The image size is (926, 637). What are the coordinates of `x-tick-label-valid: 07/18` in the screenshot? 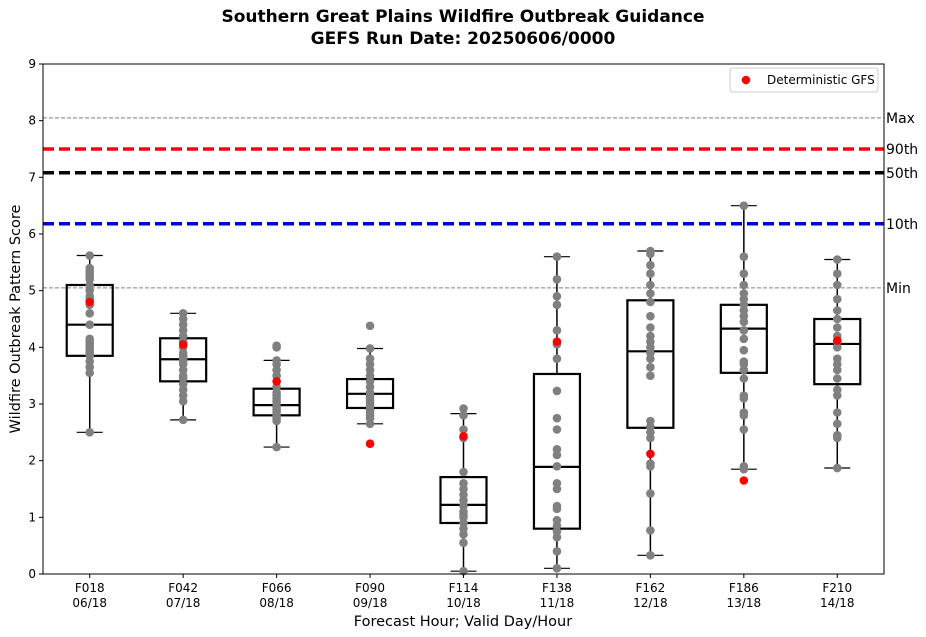 It's located at (183, 603).